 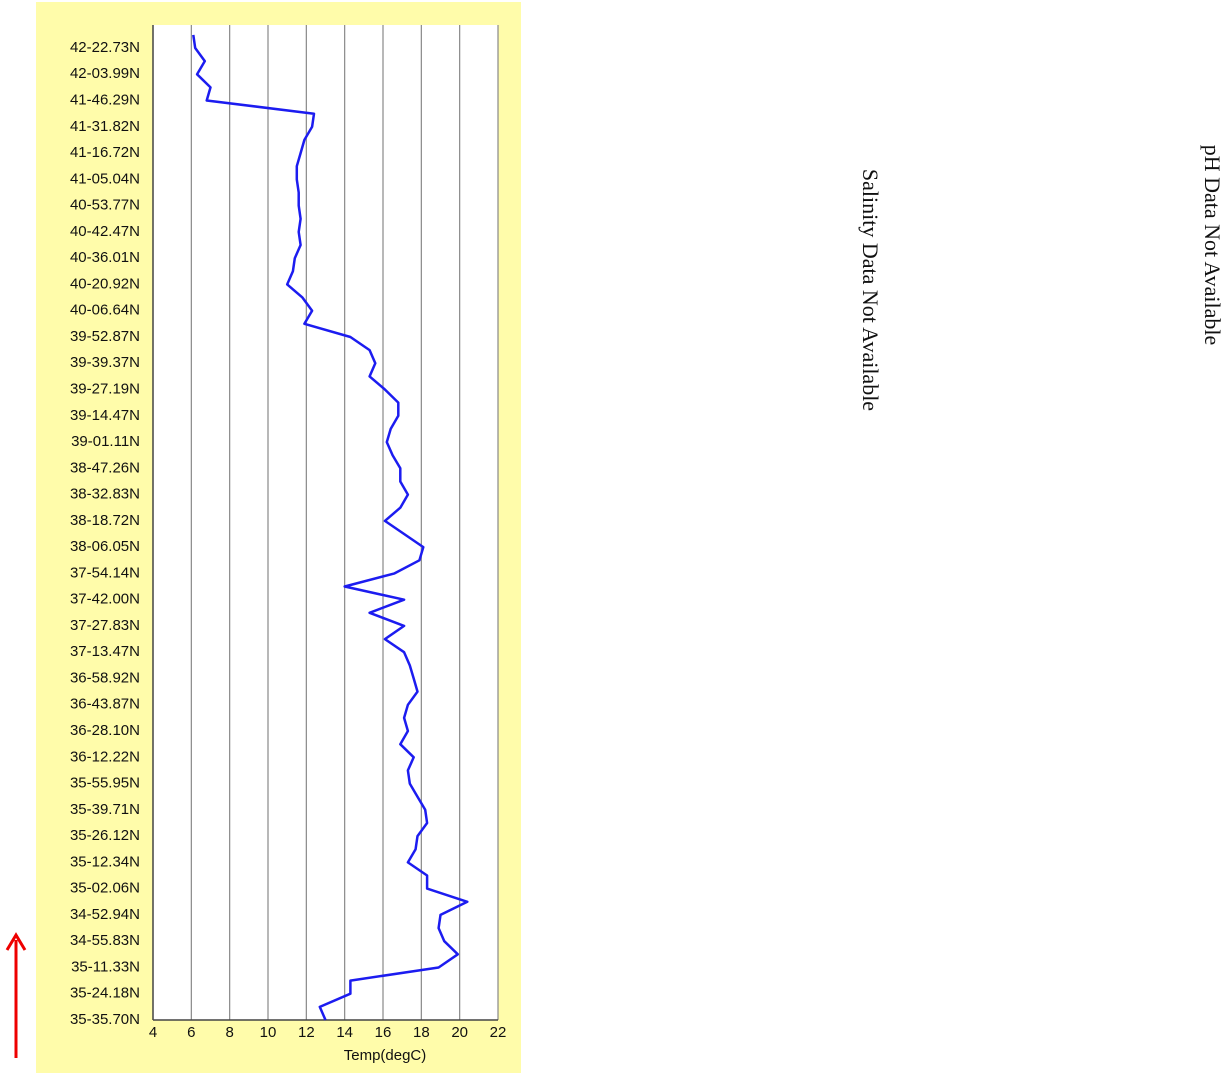 I want to click on x-tick-label: 8, so click(x=229, y=1032).